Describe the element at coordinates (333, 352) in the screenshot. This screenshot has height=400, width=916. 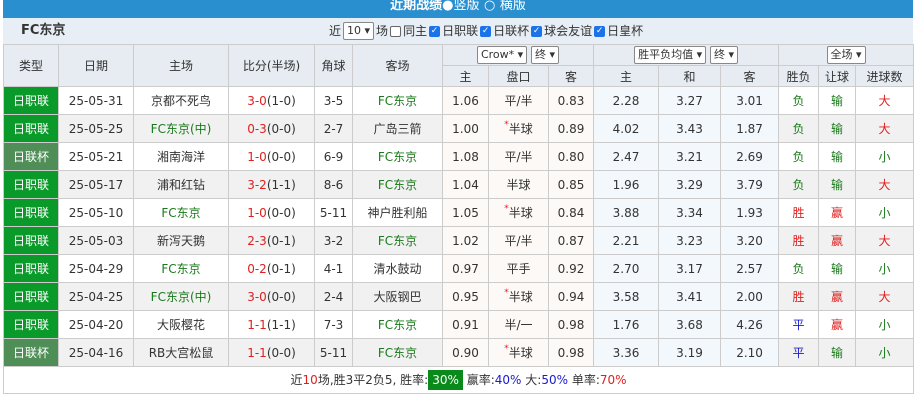
I see `corner-text: 5-11` at that location.